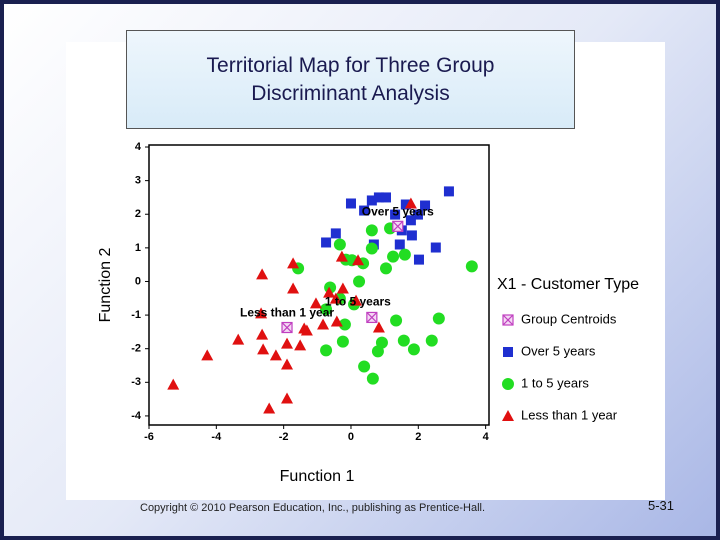  Describe the element at coordinates (486, 437) in the screenshot. I see `x-tick-label: 4` at that location.